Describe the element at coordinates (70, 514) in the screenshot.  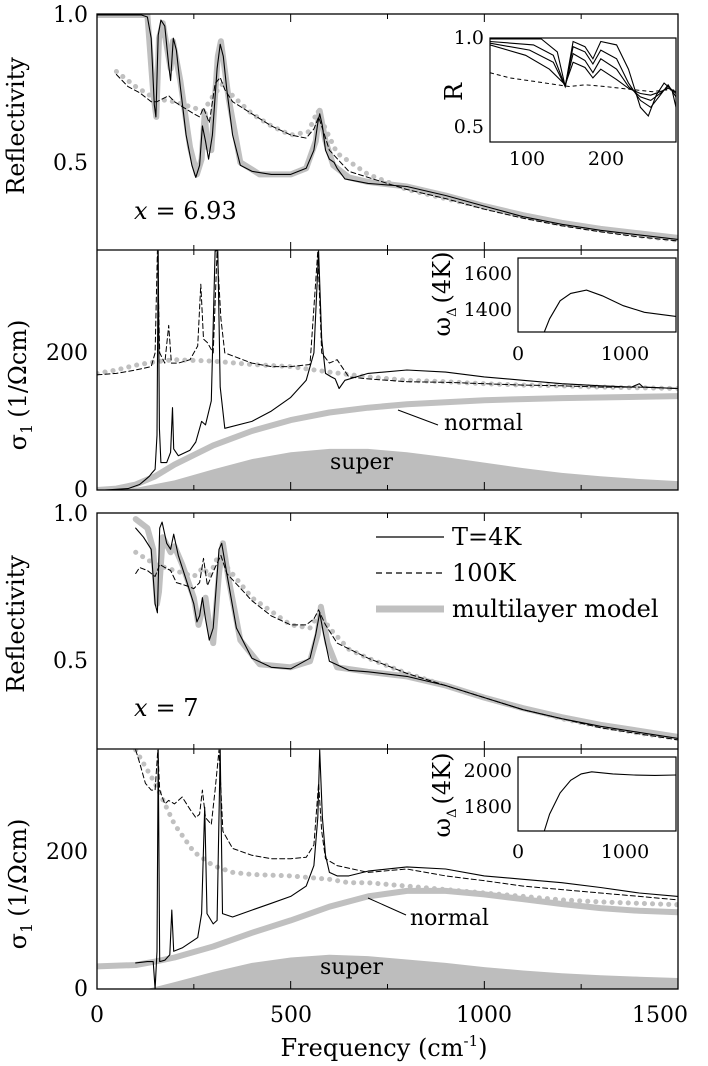
I see `refl-tick-1.0-lower: 1.0` at that location.